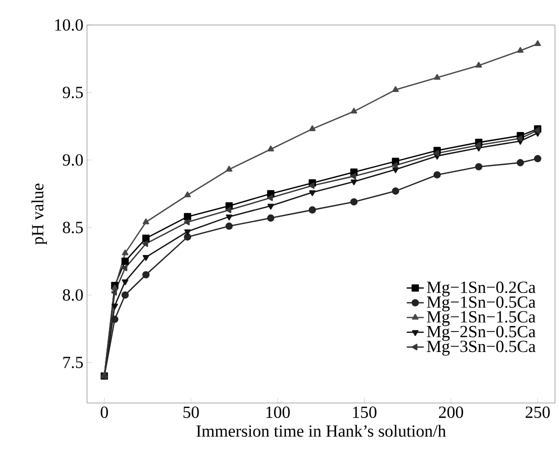  Describe the element at coordinates (481, 304) in the screenshot. I see `legend-label: Mg−1Sn−0.5Ca` at that location.